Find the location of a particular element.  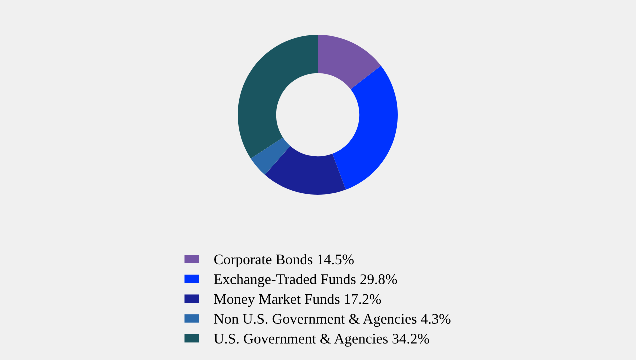

legend-label: Corporate Bonds 14.5% is located at coordinates (284, 261).